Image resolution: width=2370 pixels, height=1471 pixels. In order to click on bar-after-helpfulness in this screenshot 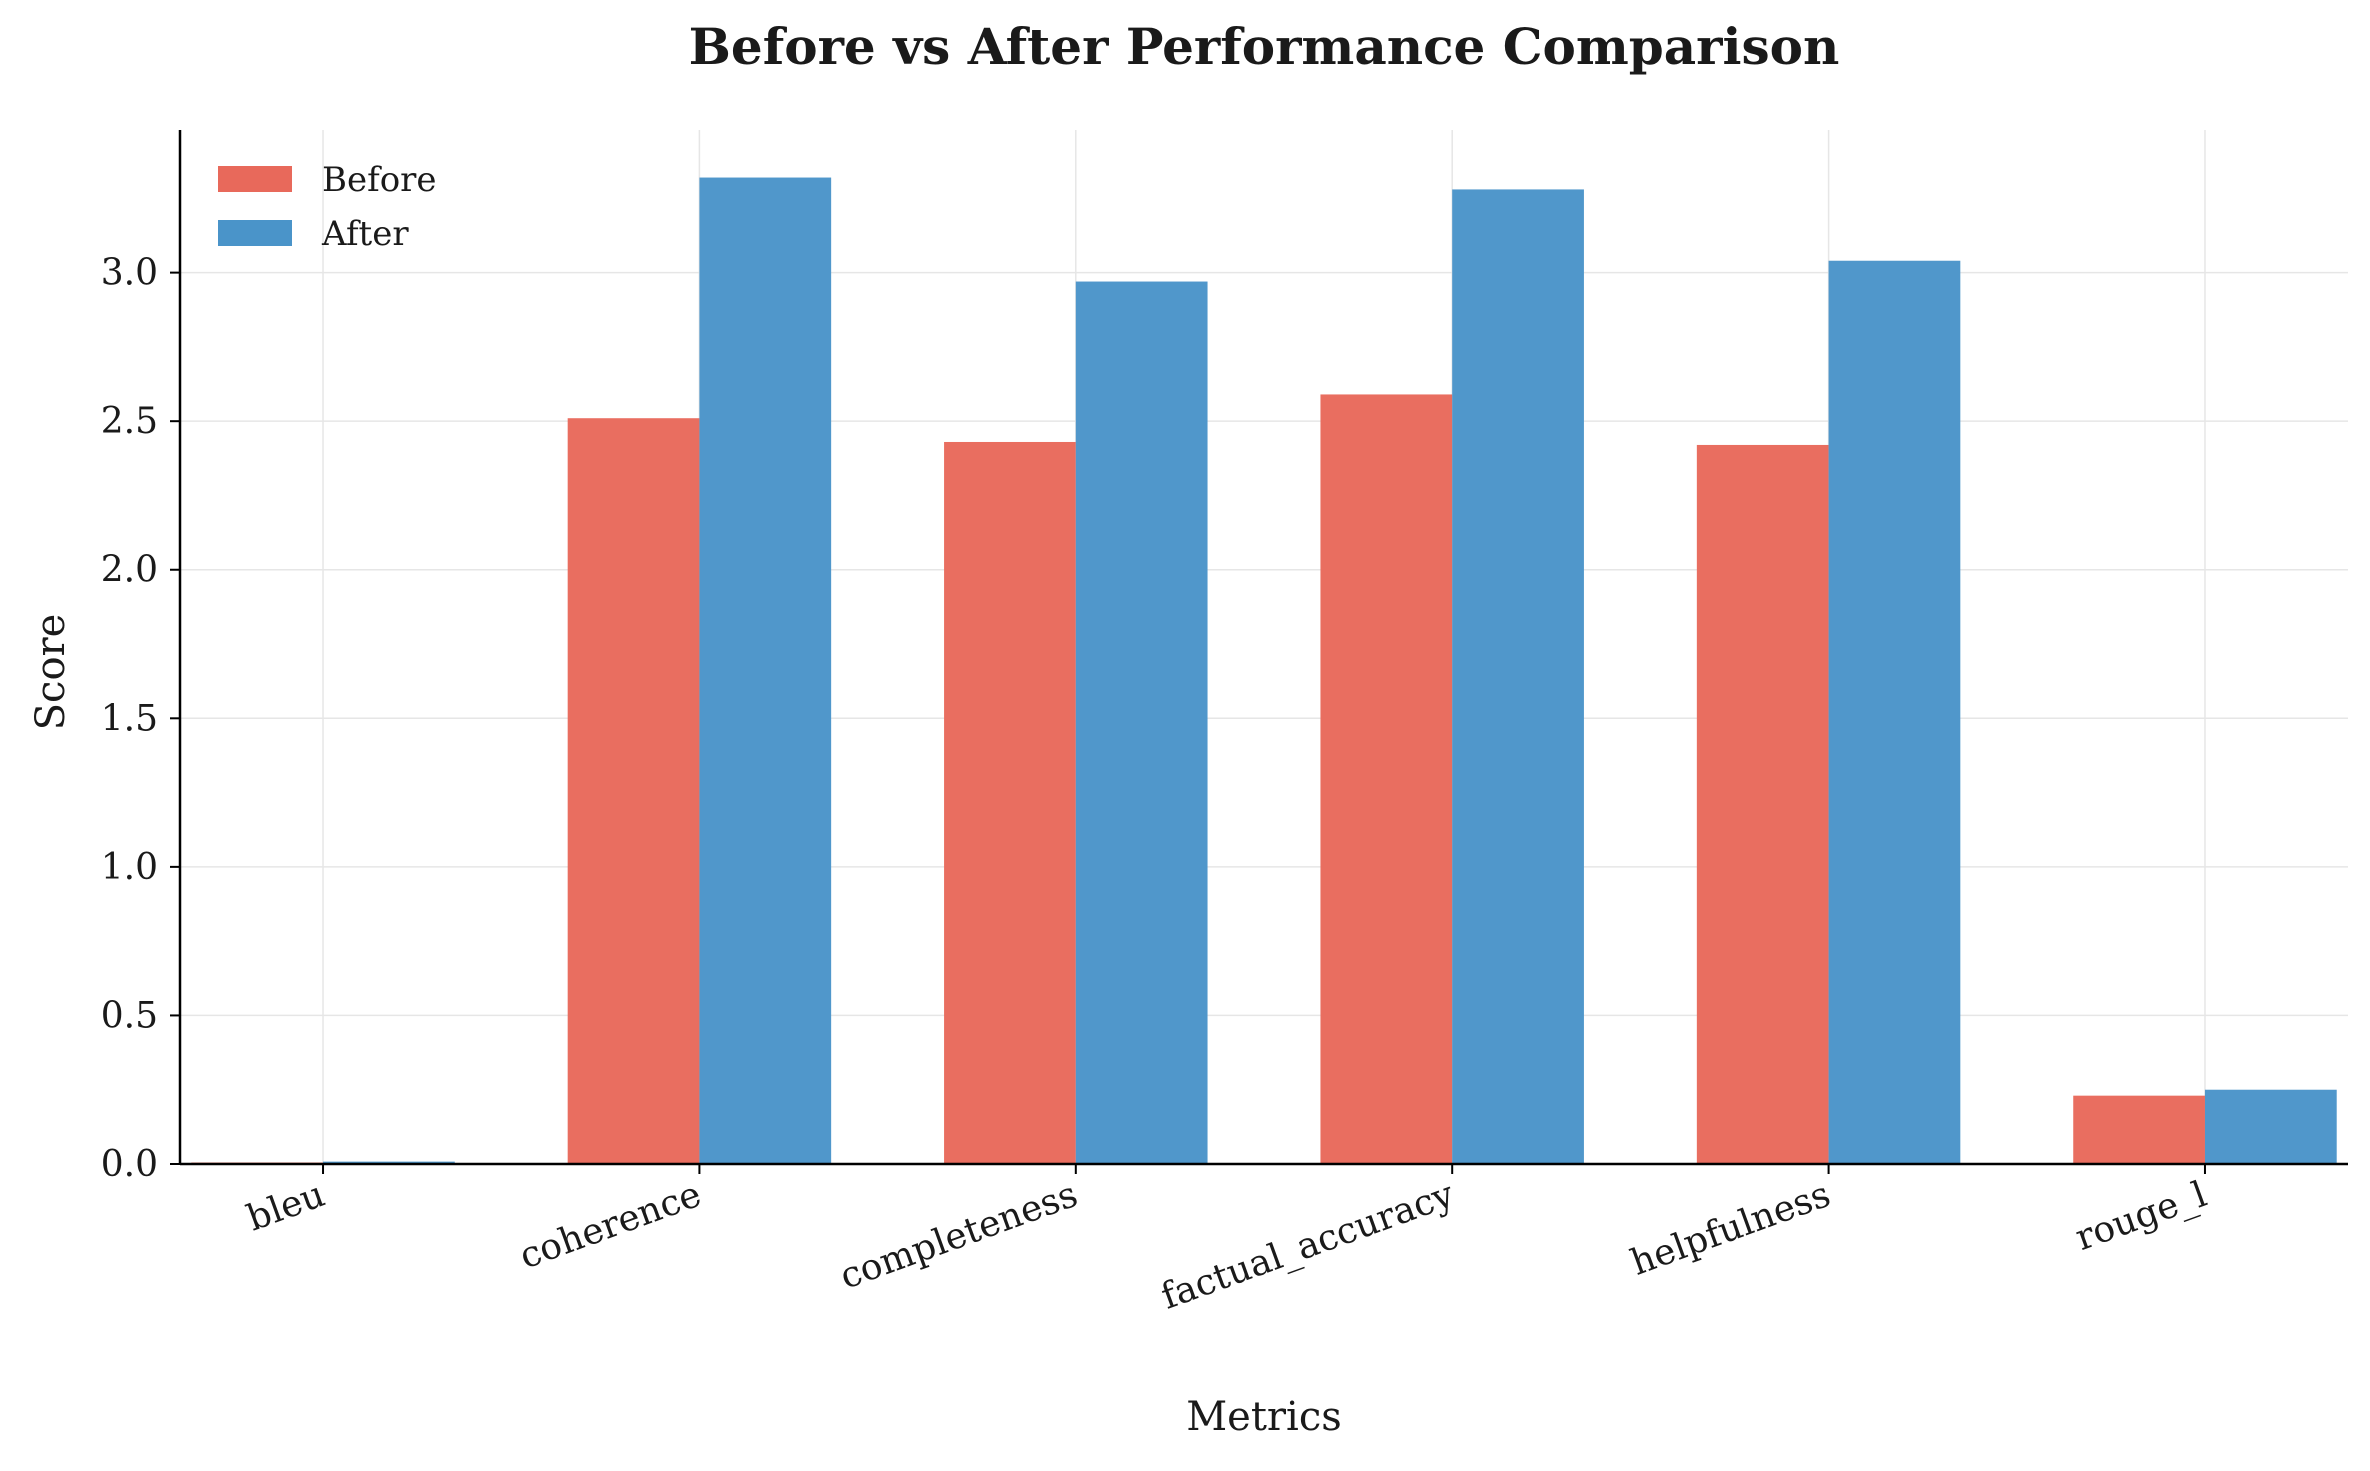, I will do `click(1894, 712)`.